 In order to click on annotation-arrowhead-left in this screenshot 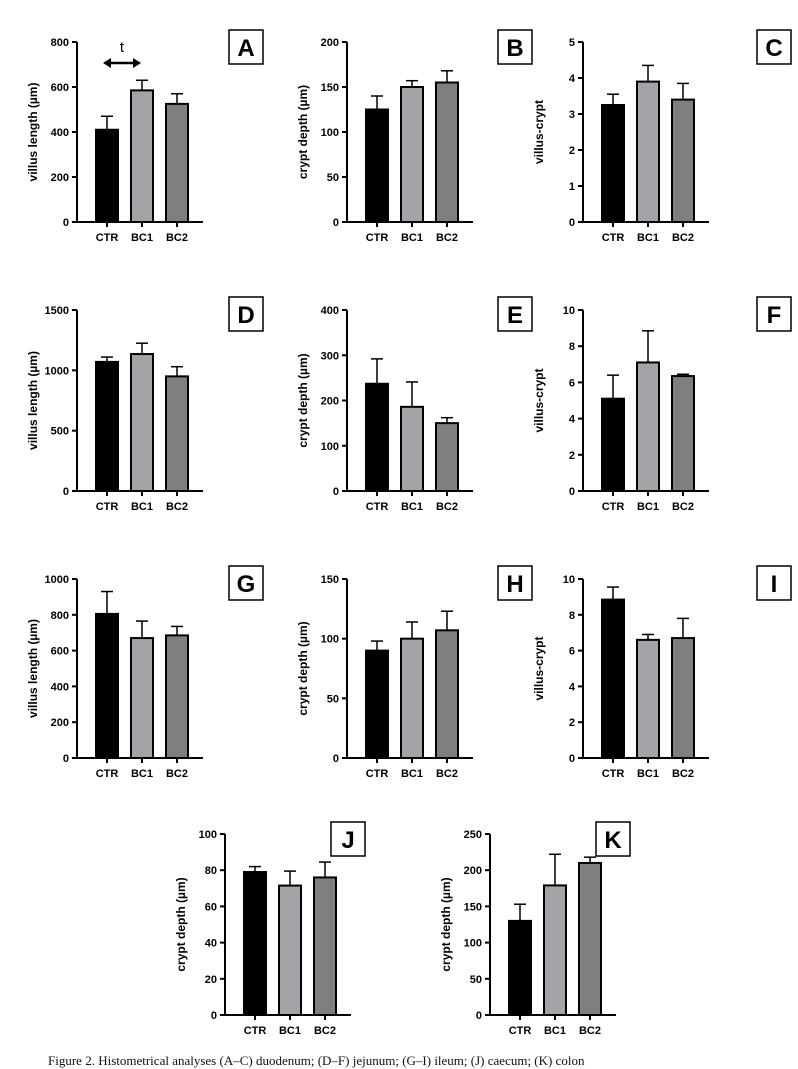, I will do `click(107, 63)`.